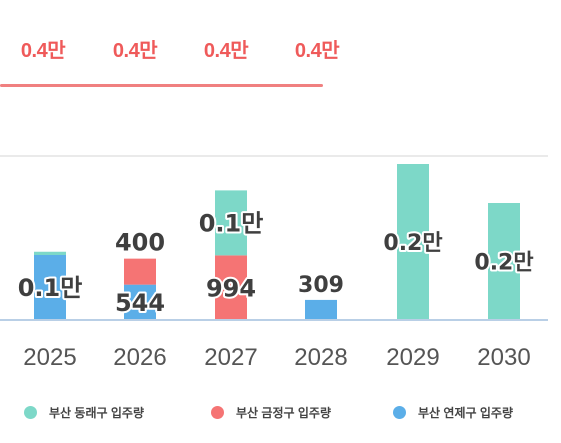  What do you see at coordinates (465, 413) in the screenshot?
I see `legend-label-yeonje: 부산 연제구 입주량` at bounding box center [465, 413].